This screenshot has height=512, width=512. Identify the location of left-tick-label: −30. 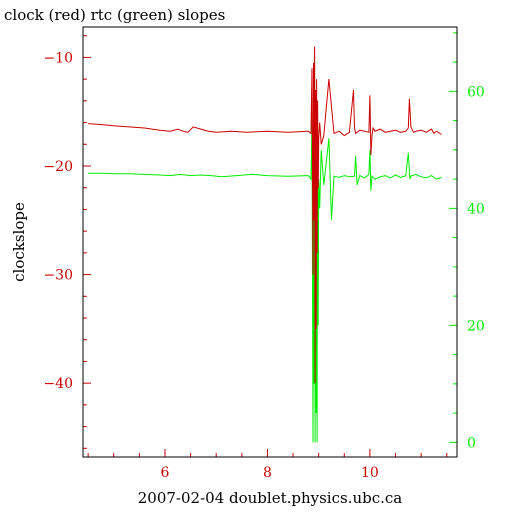
(58, 276).